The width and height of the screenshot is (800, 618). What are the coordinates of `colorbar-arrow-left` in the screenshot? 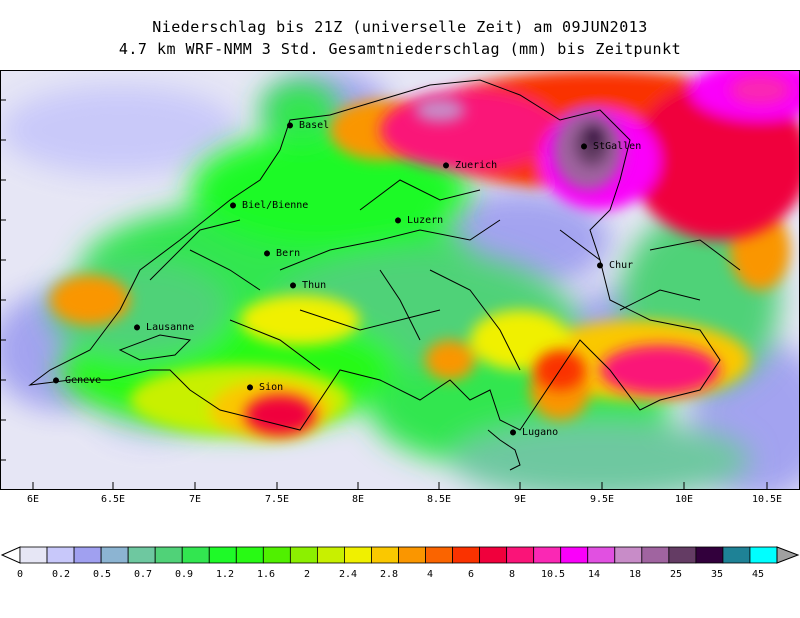 It's located at (10, 555).